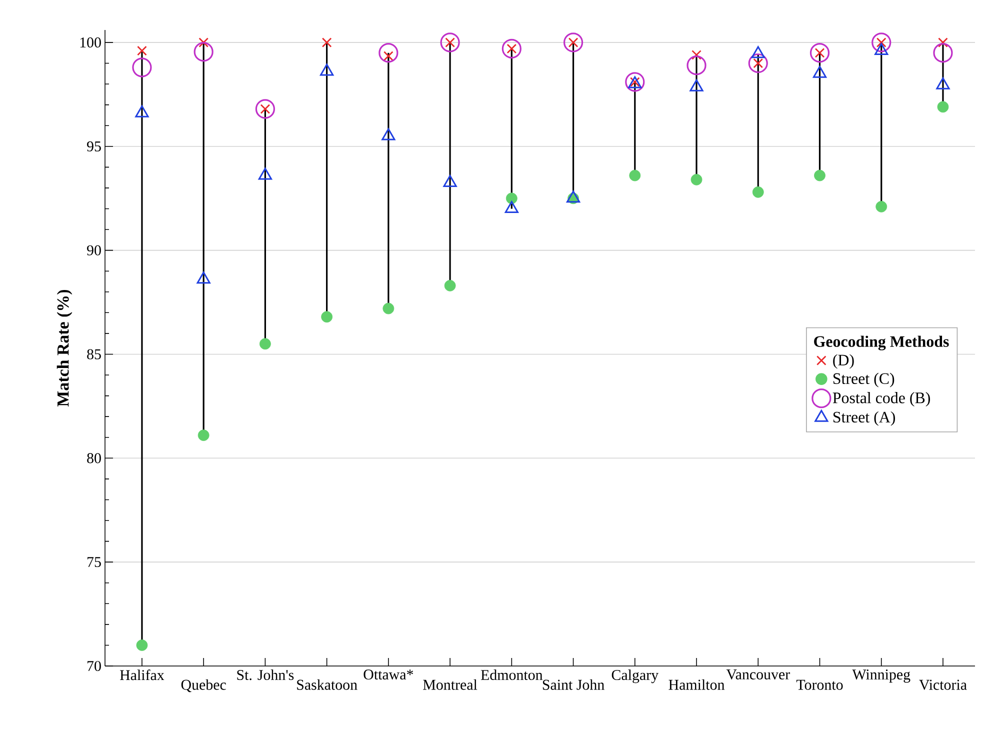 Image resolution: width=984 pixels, height=738 pixels. What do you see at coordinates (94, 458) in the screenshot?
I see `y-tick-label: 80` at bounding box center [94, 458].